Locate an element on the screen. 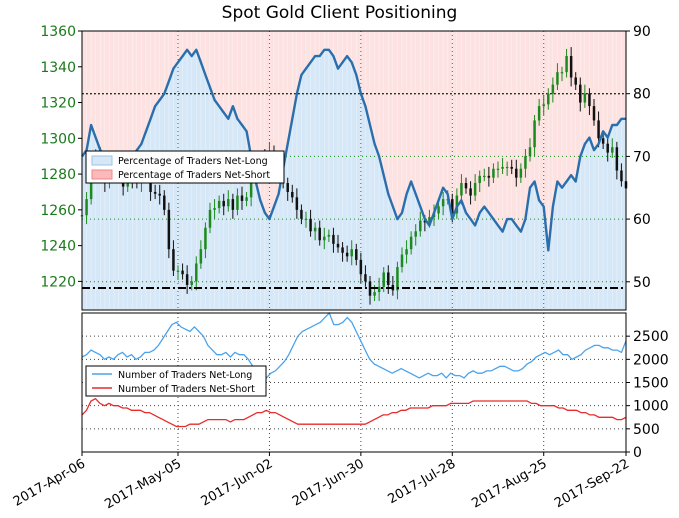  right-tick-label: 2000 is located at coordinates (651, 360).